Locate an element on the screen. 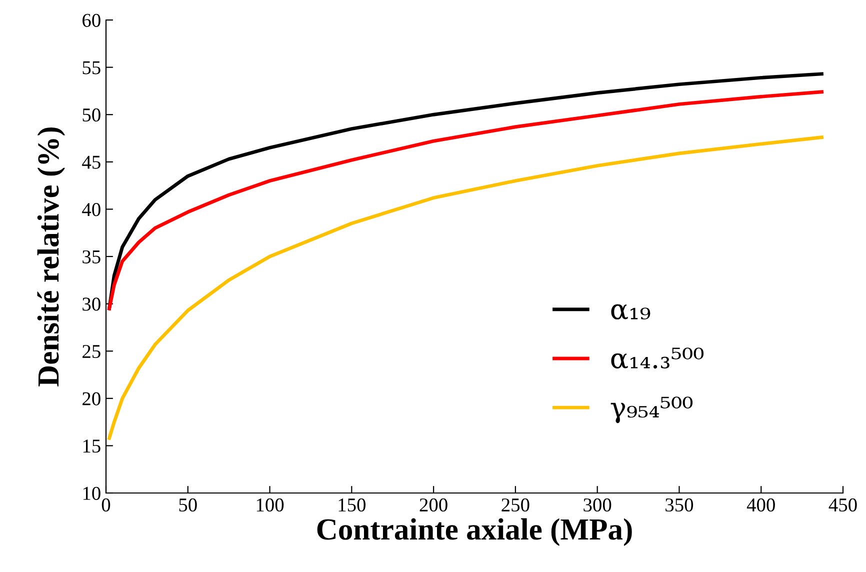 The image size is (866, 572). x-tick-label: 350 is located at coordinates (680, 505).